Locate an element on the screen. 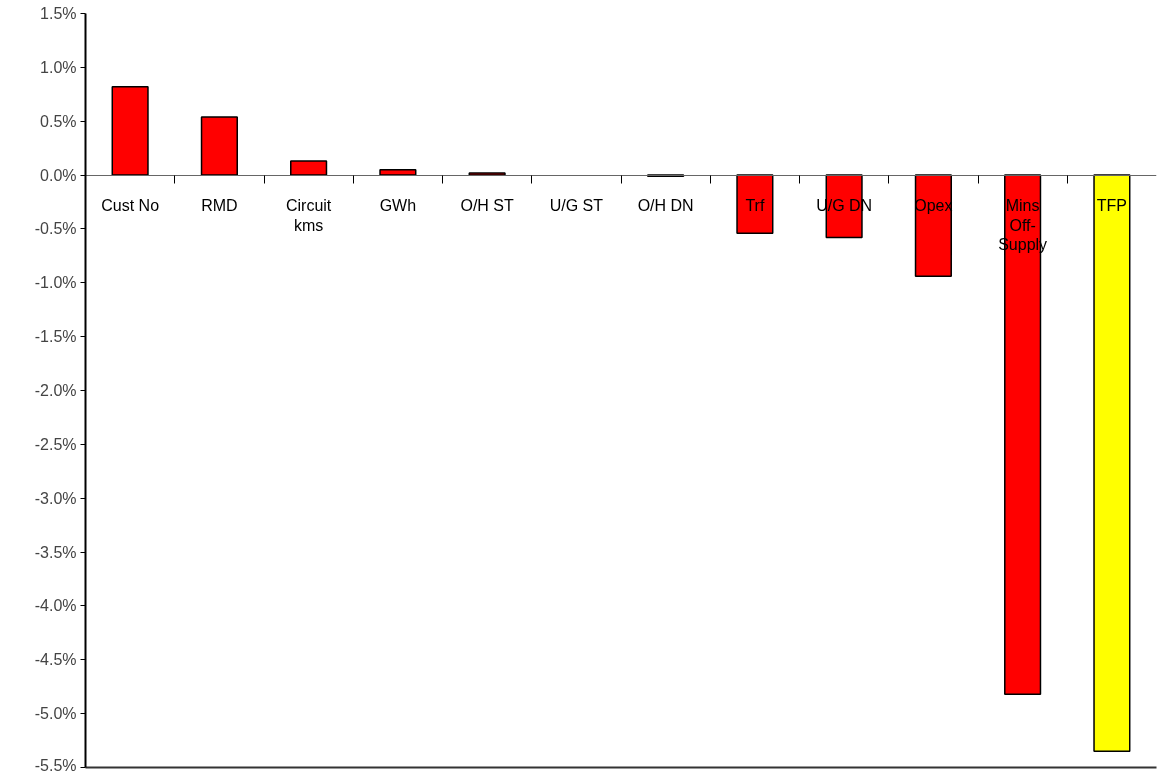  y-tick-label: 0.5% is located at coordinates (58, 121).